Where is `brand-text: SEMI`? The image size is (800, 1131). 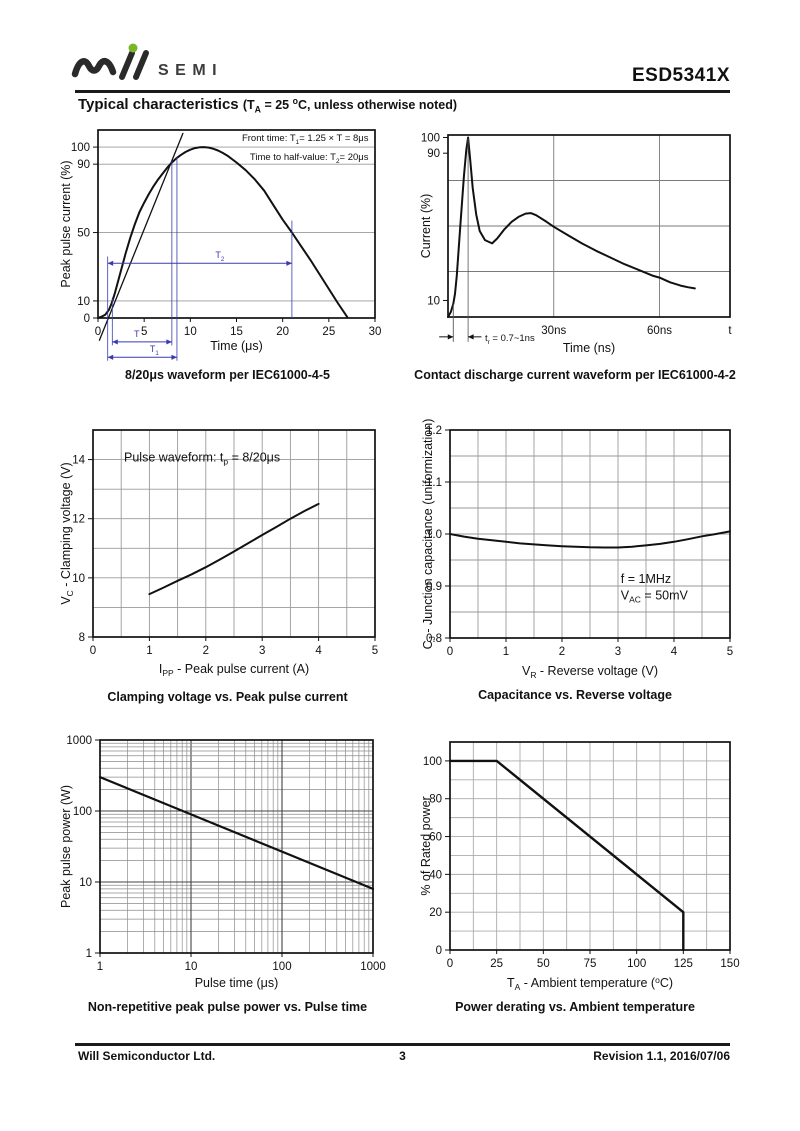 brand-text: SEMI is located at coordinates (190, 70).